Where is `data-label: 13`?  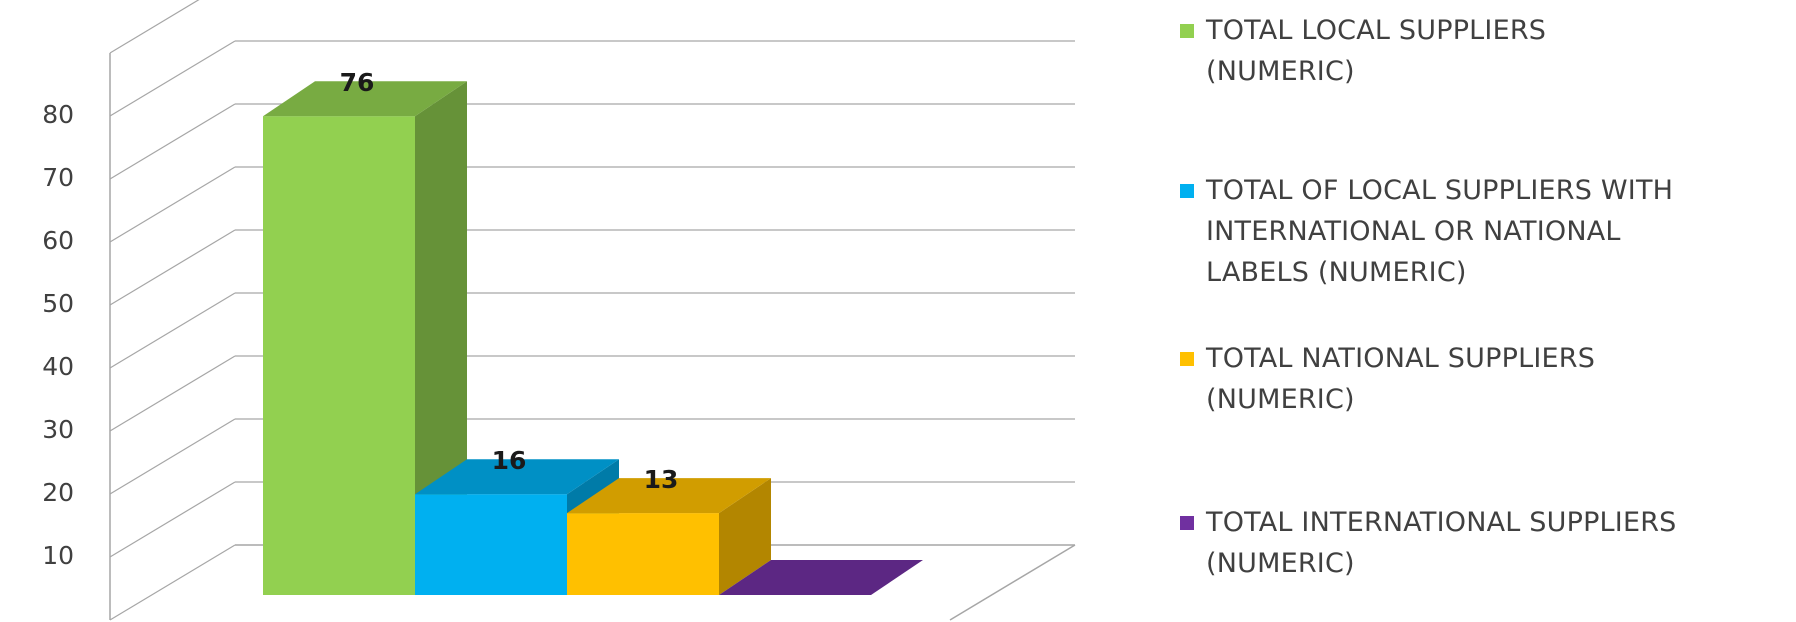 data-label: 13 is located at coordinates (661, 479).